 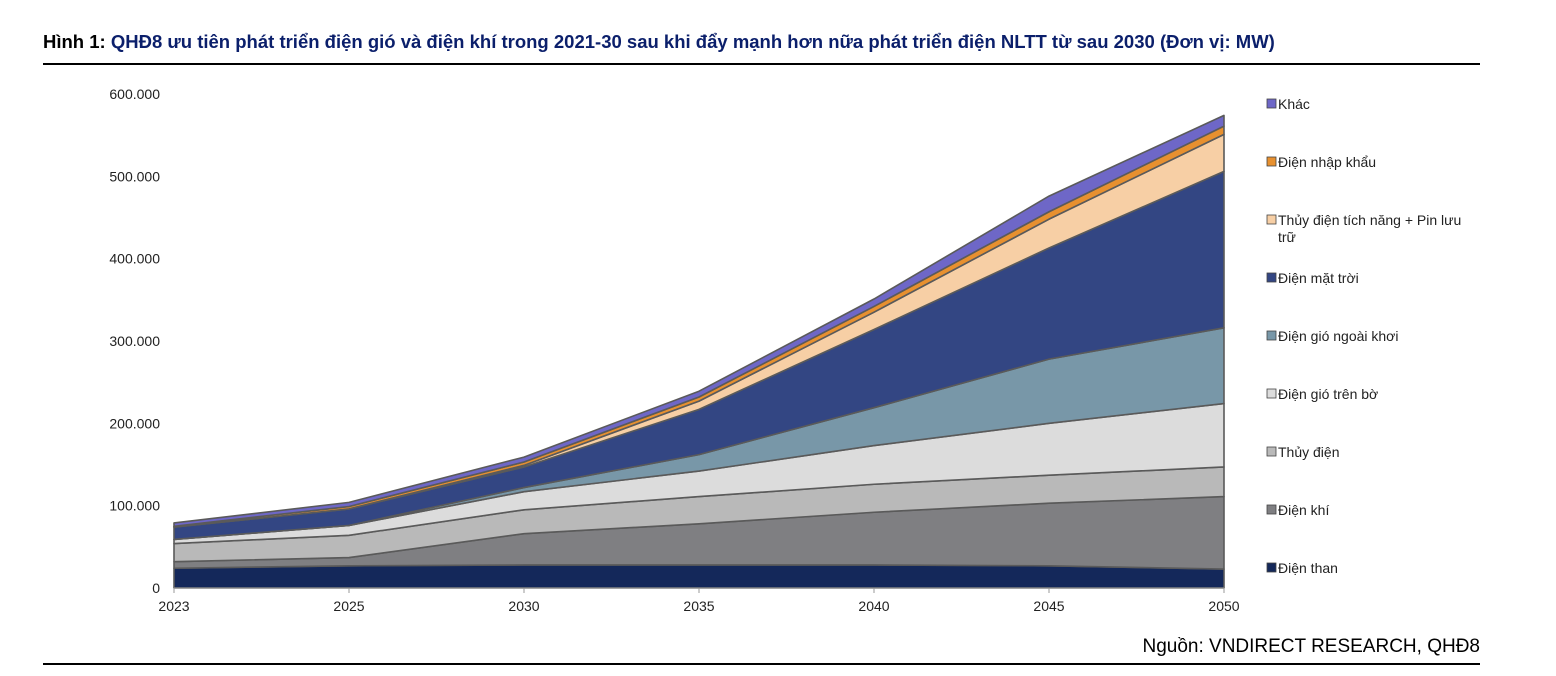 I want to click on y-tick-label: 200.000, so click(x=134, y=423).